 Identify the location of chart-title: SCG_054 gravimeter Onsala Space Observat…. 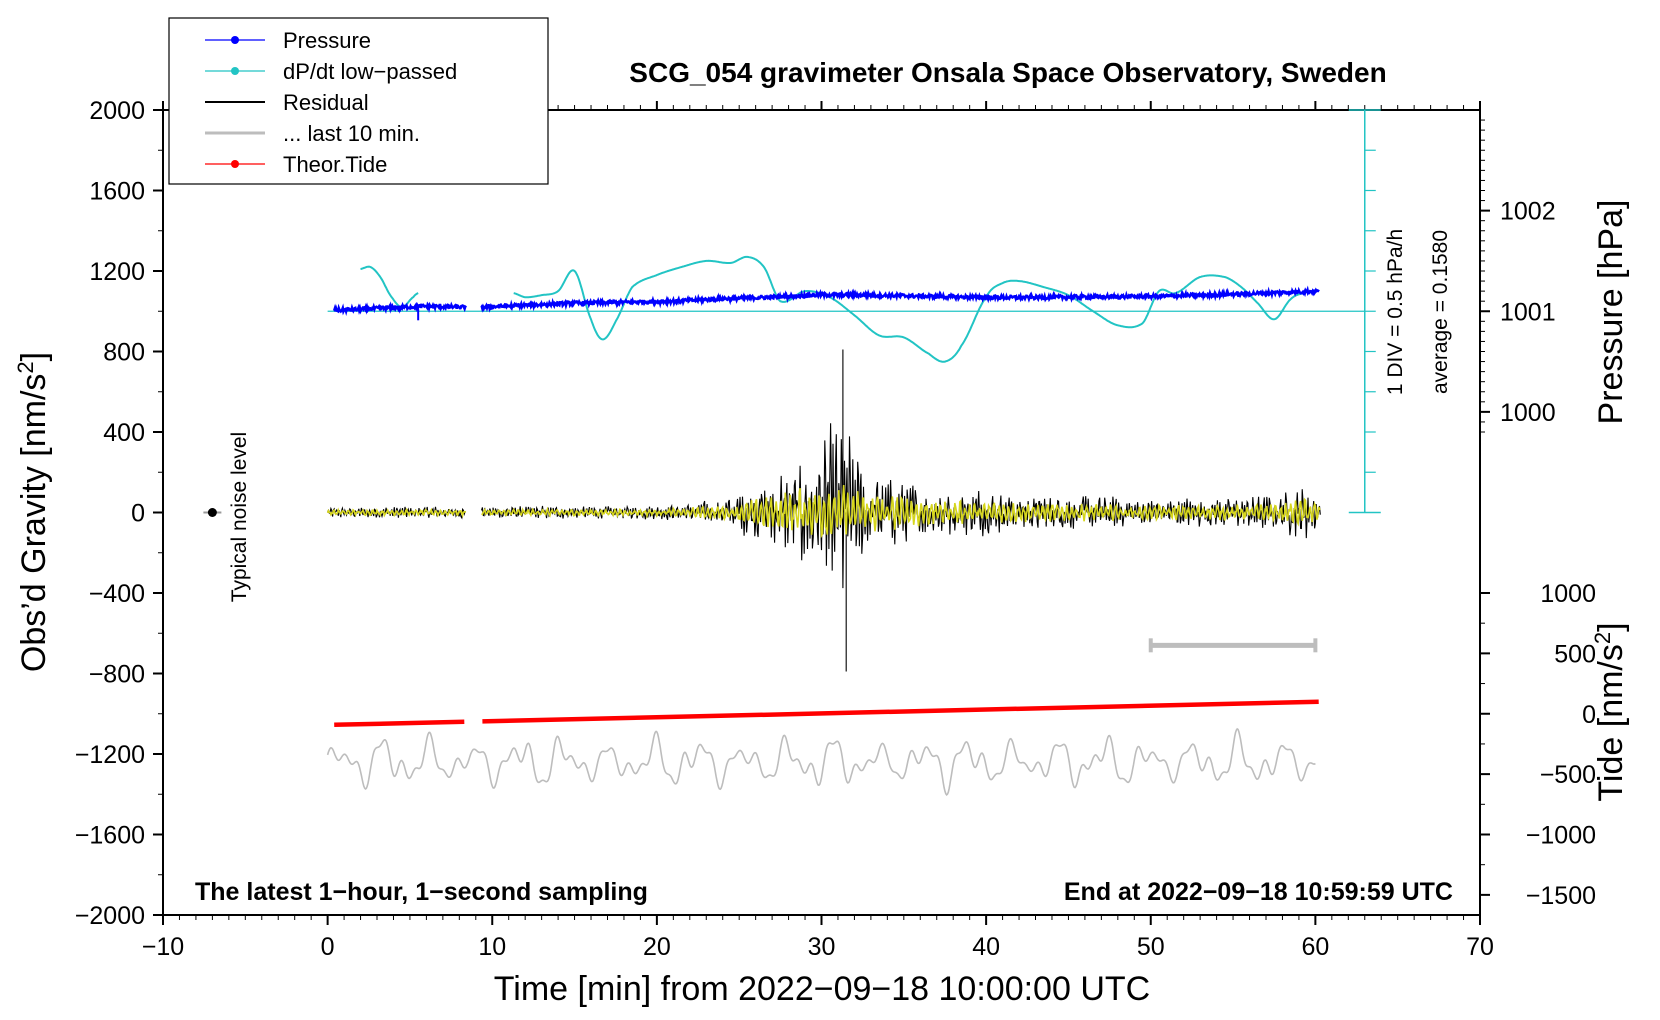
(1007, 72).